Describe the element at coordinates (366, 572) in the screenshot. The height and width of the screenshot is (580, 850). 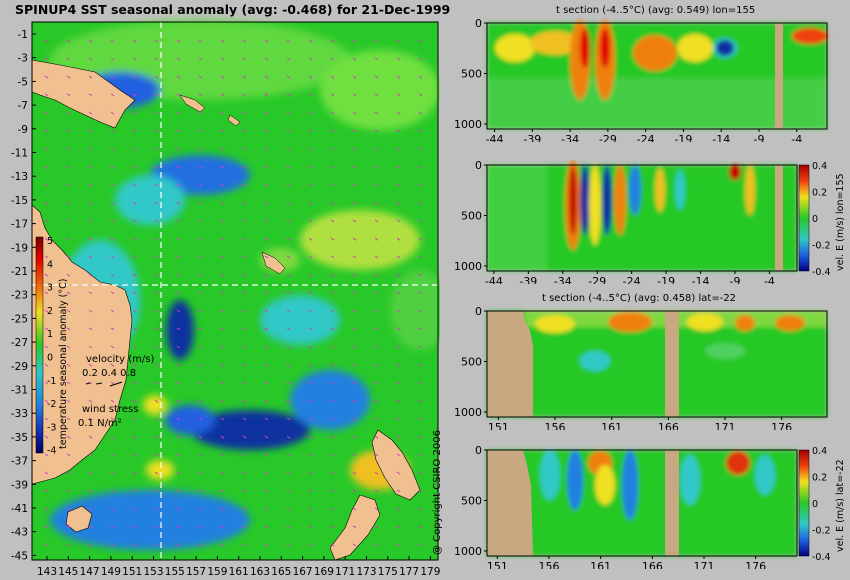
I see `map-x-tick-label: 173` at that location.